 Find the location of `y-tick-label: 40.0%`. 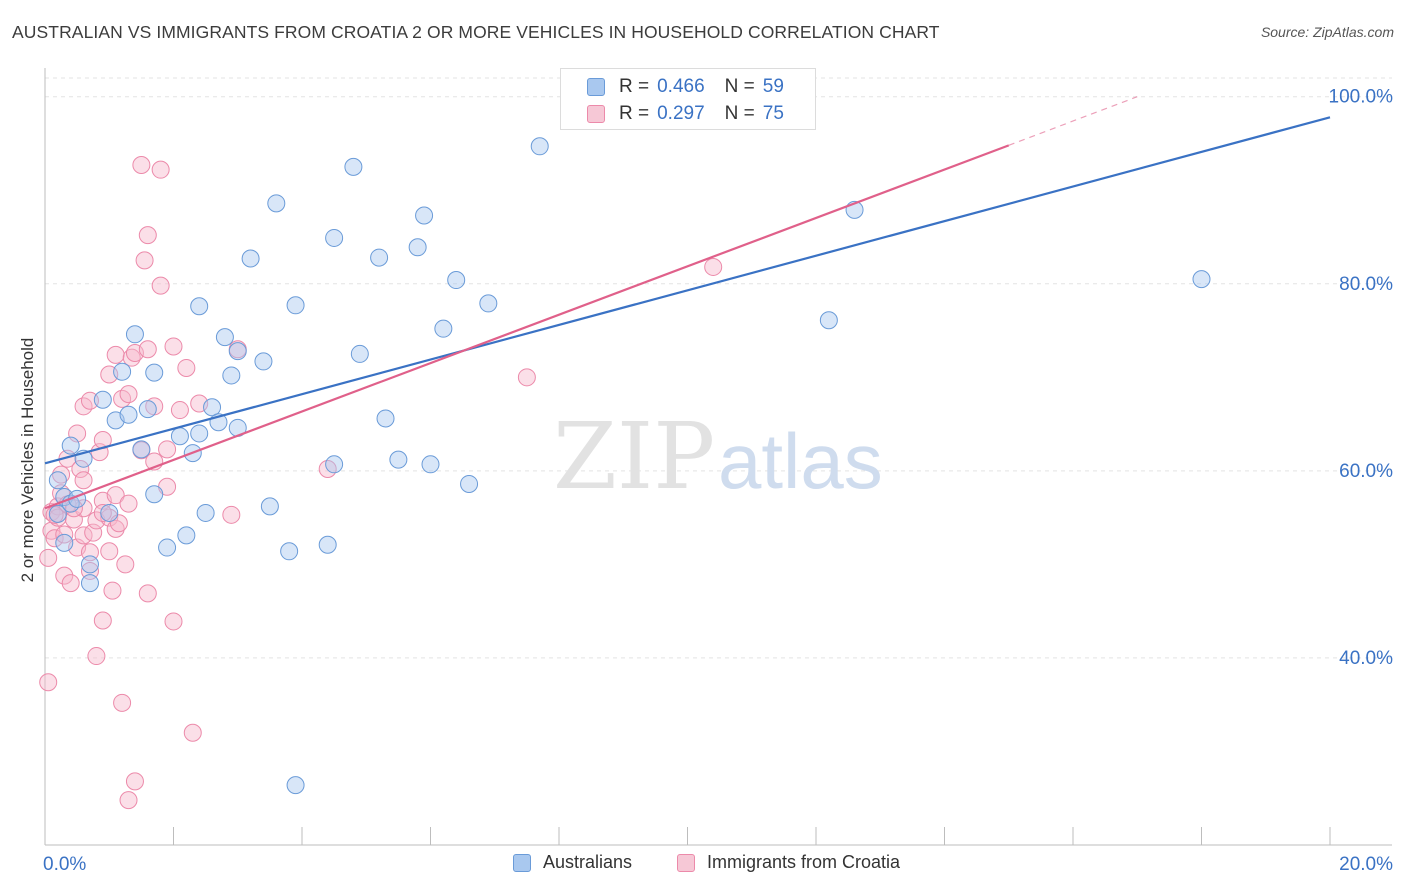

y-tick-label: 40.0% is located at coordinates (1366, 658).